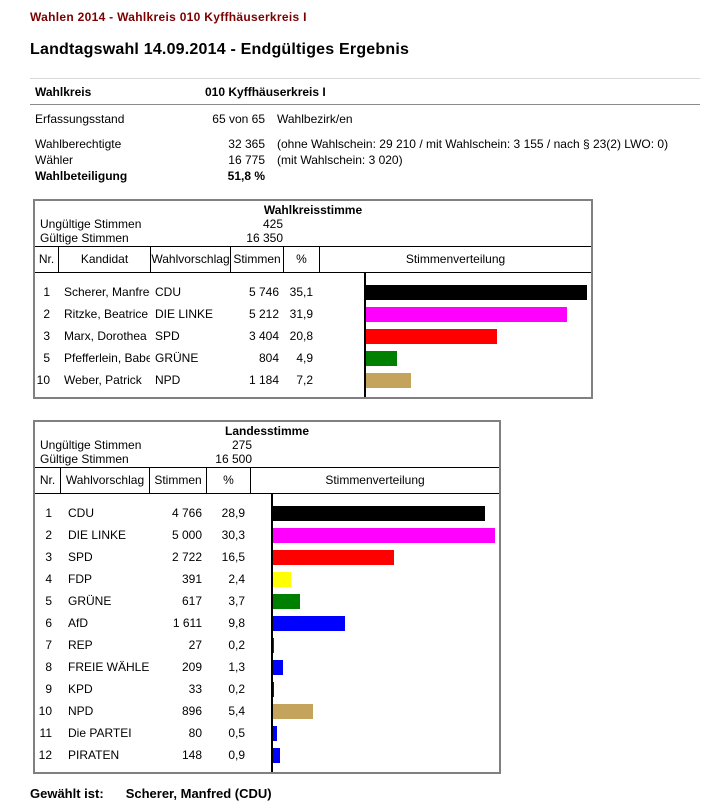 The image size is (706, 812). What do you see at coordinates (246, 176) in the screenshot?
I see `summary-value: 51,8 %` at bounding box center [246, 176].